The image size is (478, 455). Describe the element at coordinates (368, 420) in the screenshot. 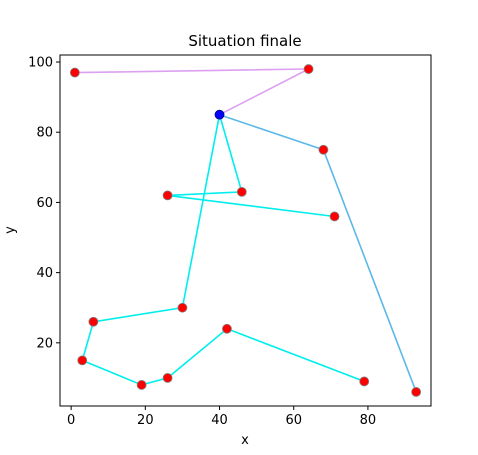

I see `x-tick-label: 80` at that location.